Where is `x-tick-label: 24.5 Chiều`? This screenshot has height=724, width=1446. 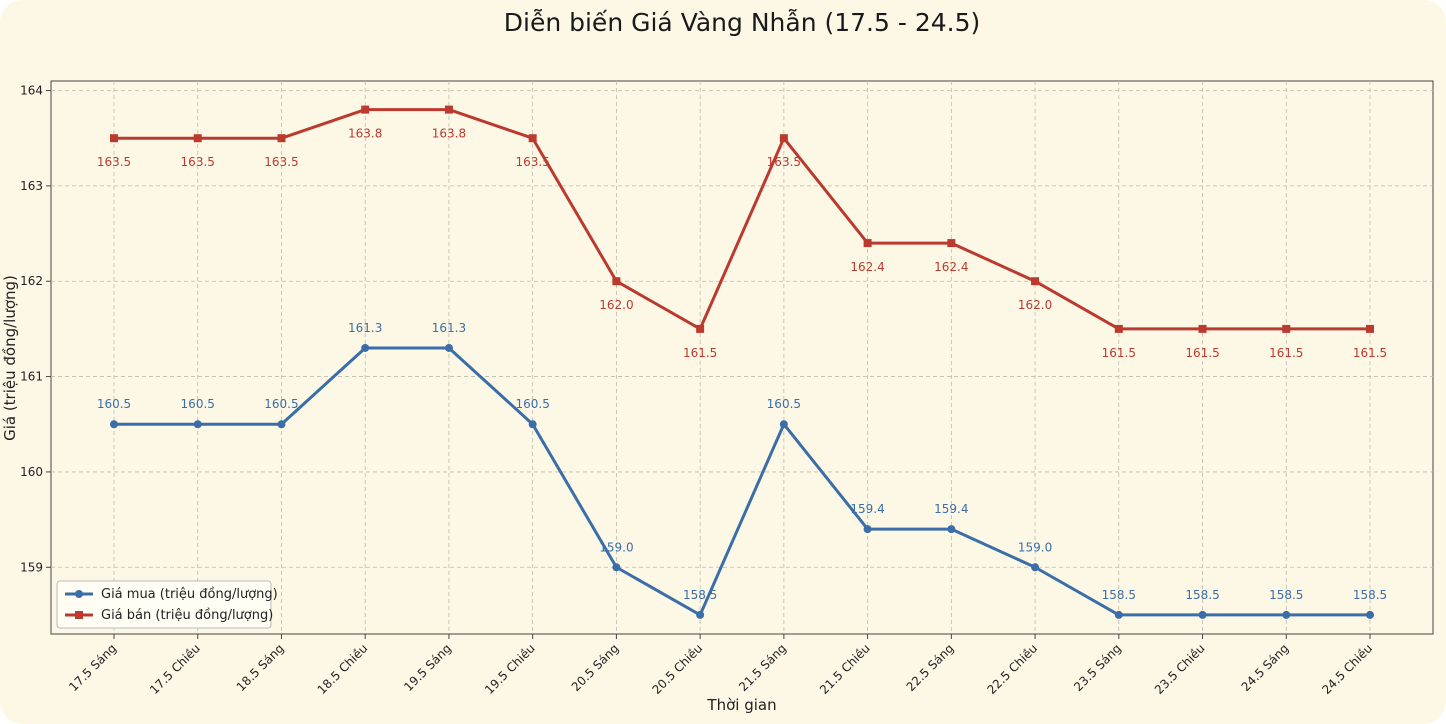
x-tick-label: 24.5 Chiều is located at coordinates (1347, 669).